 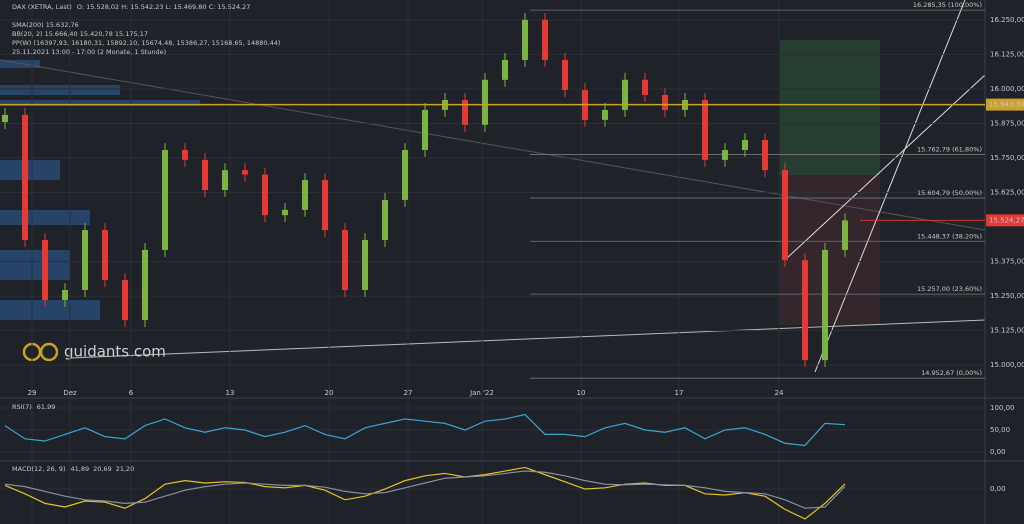 I want to click on y-tick-label: 15.875,00, so click(x=1007, y=123).